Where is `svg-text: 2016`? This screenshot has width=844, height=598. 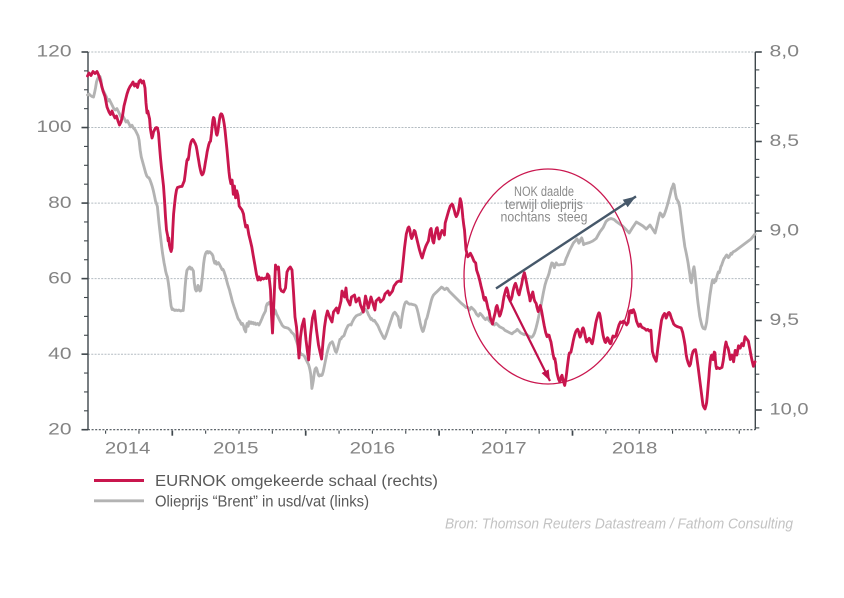
svg-text: 2016 is located at coordinates (373, 448).